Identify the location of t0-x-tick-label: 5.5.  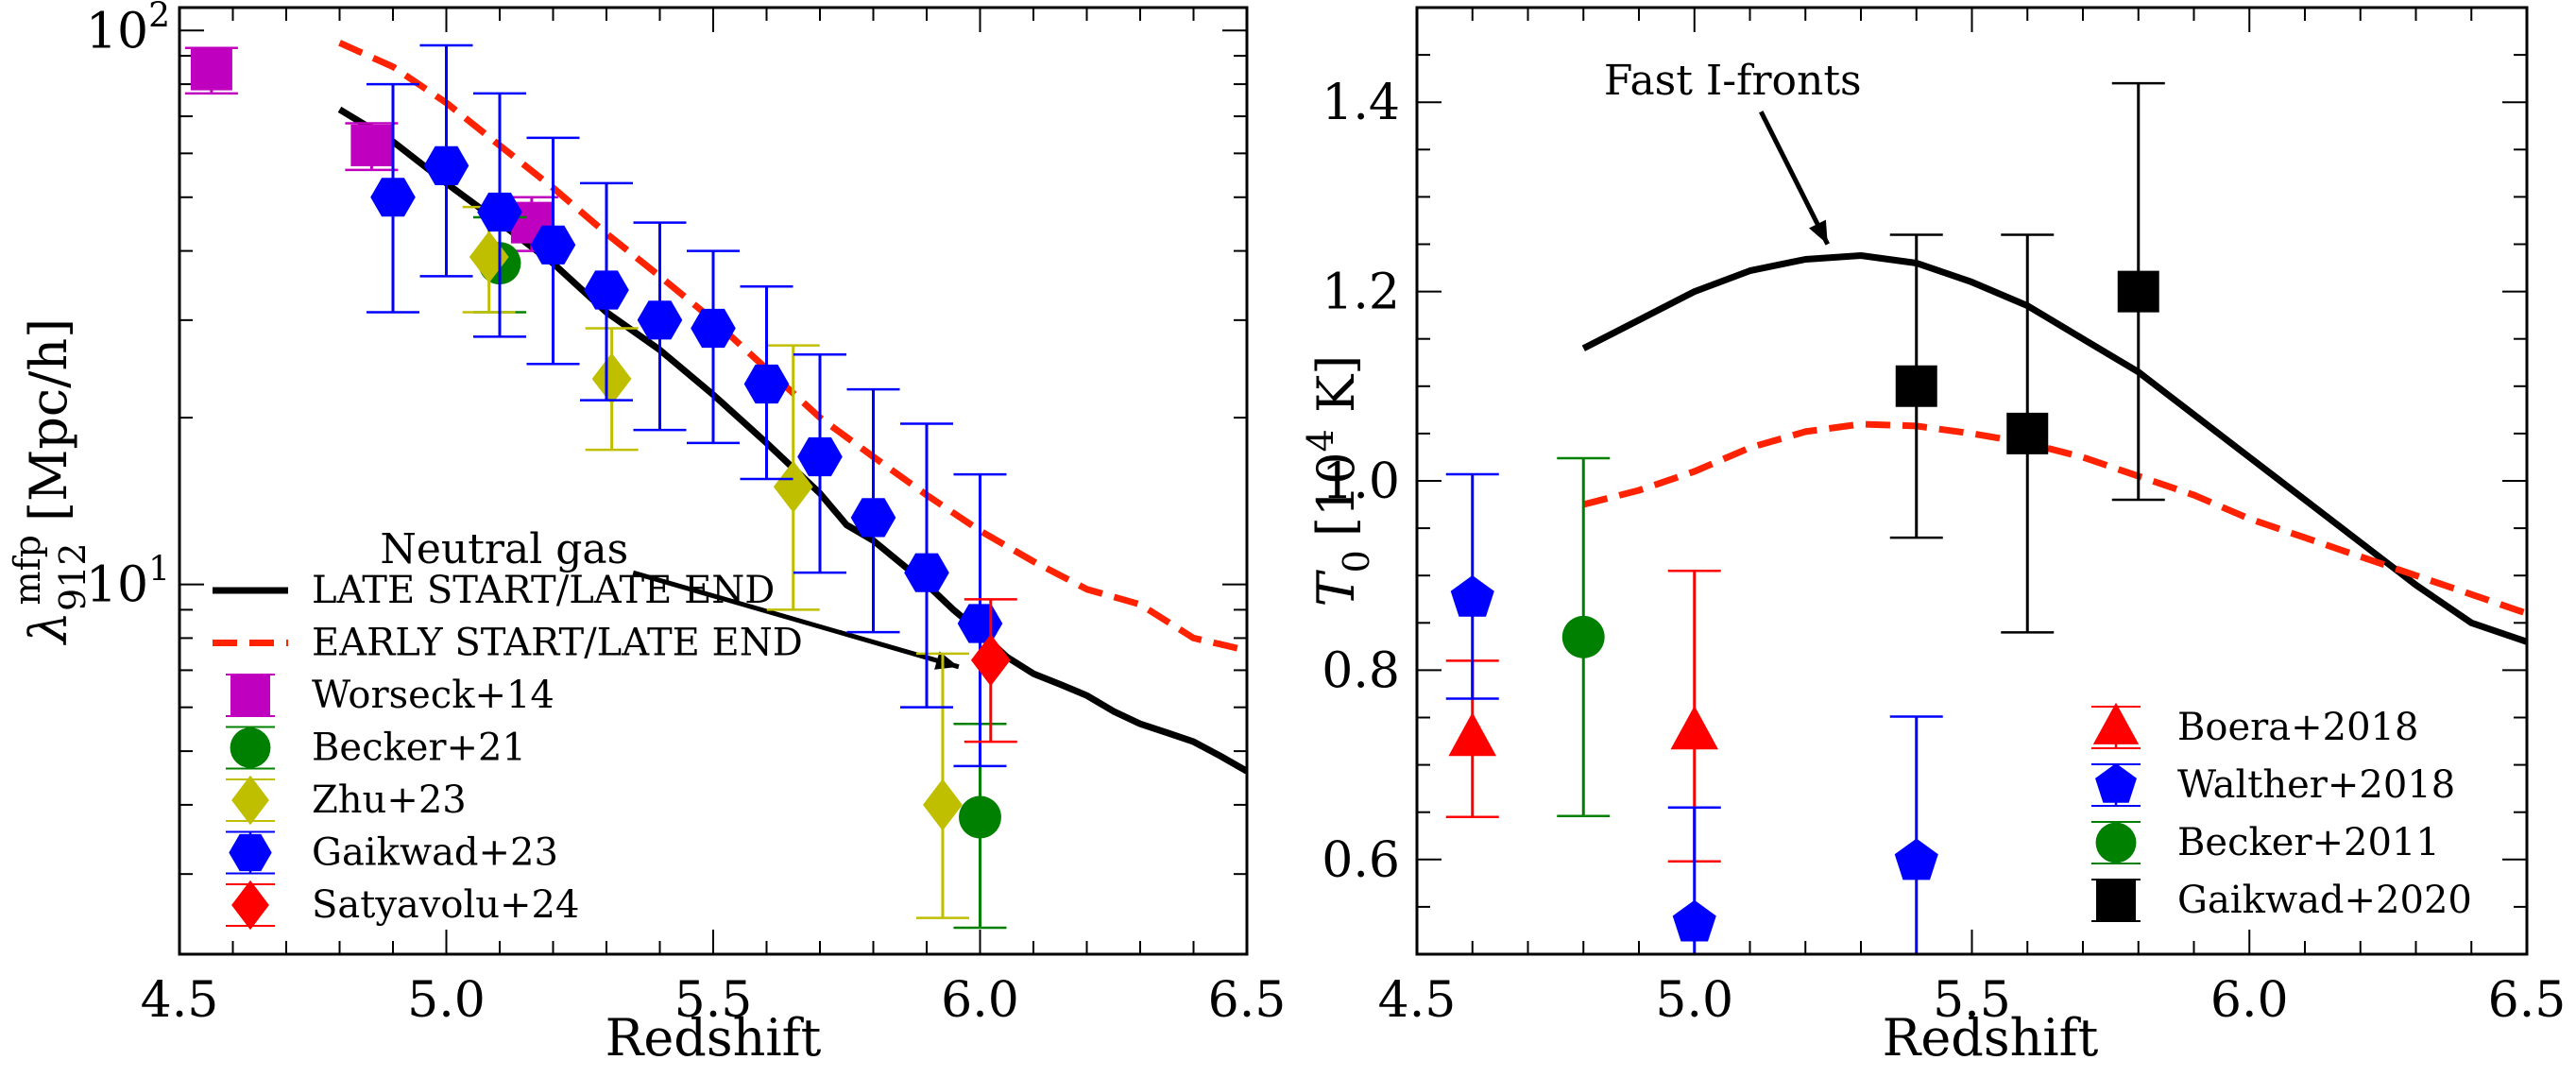
(1972, 1000).